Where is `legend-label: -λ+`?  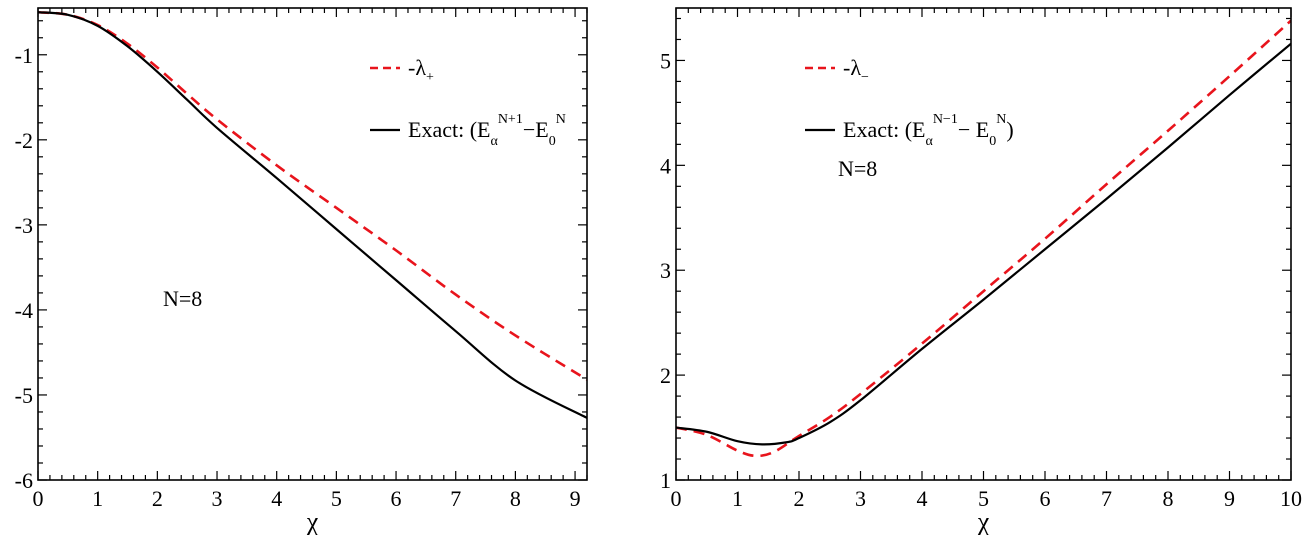
legend-label: -λ+ is located at coordinates (421, 70).